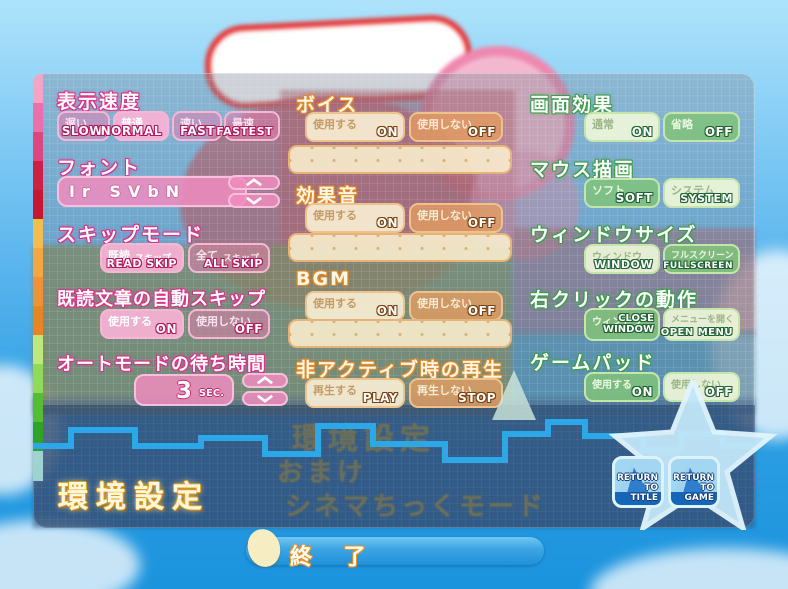  I want to click on mouse-soft-label-jp: ソフト, so click(608, 190).